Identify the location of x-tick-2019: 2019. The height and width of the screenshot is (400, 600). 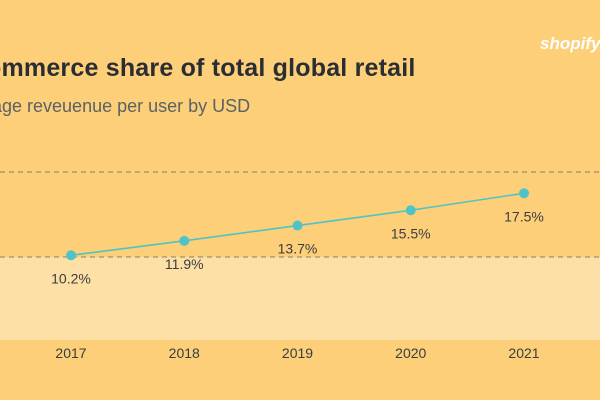
(297, 353).